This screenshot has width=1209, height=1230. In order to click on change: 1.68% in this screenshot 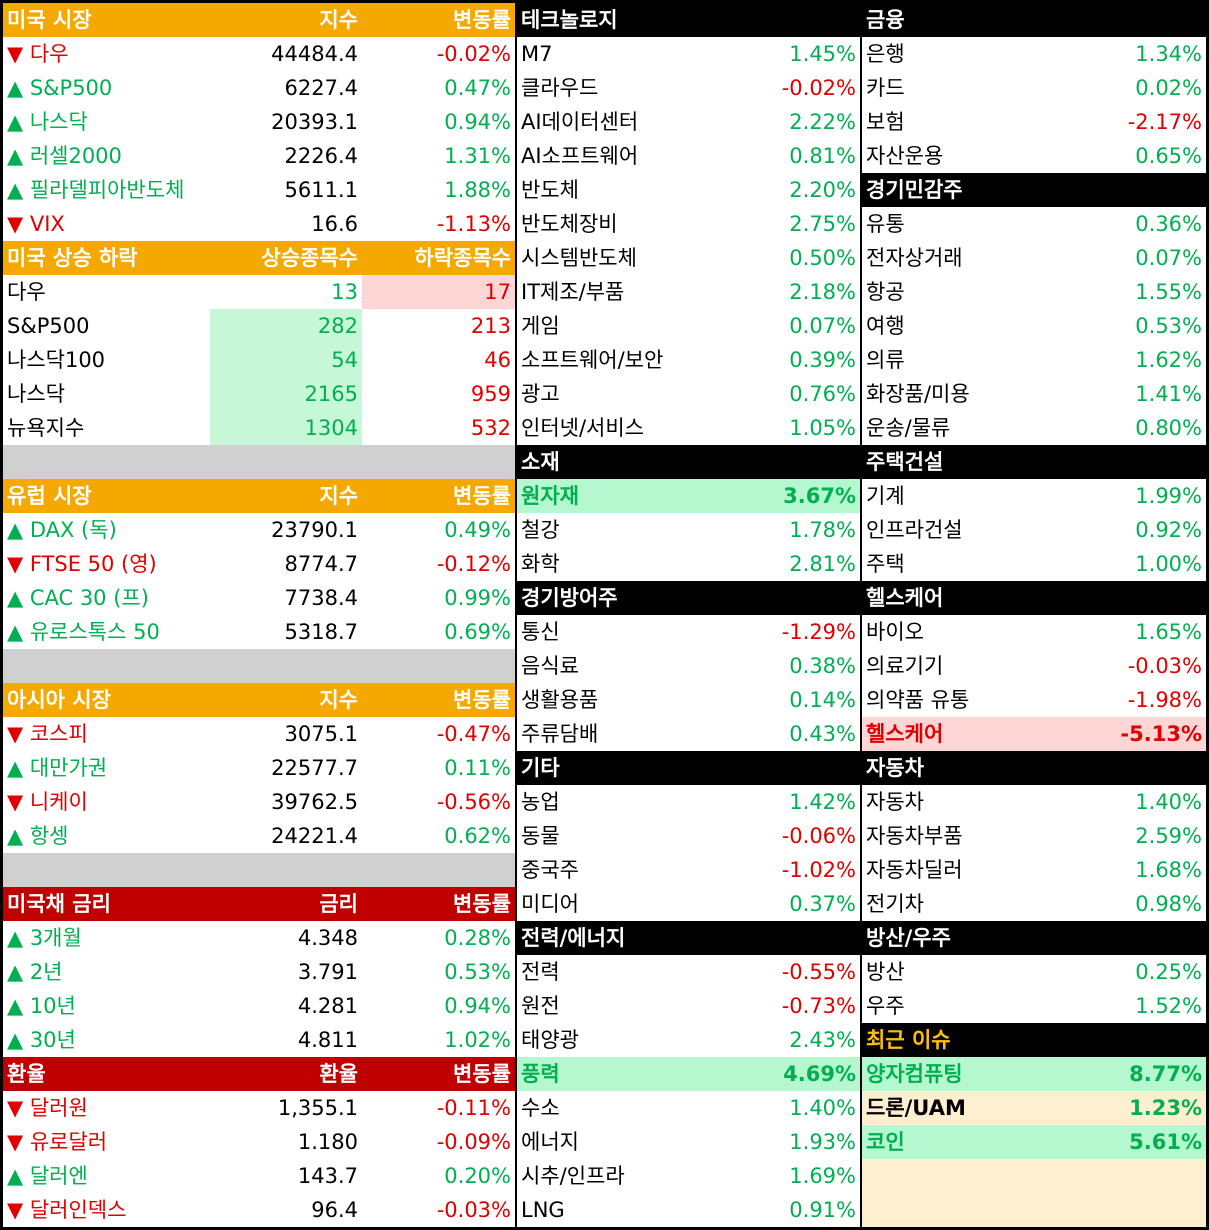, I will do `click(1161, 870)`.